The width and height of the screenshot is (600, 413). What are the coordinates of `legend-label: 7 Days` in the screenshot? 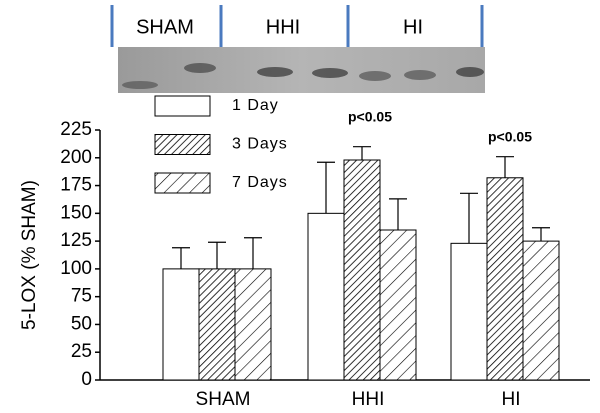 It's located at (260, 182).